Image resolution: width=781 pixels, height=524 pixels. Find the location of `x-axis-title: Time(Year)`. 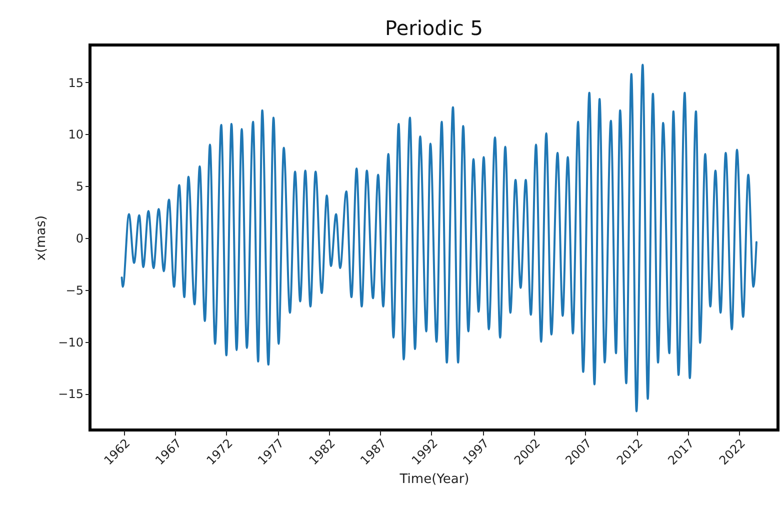

x-axis-title: Time(Year) is located at coordinates (434, 479).